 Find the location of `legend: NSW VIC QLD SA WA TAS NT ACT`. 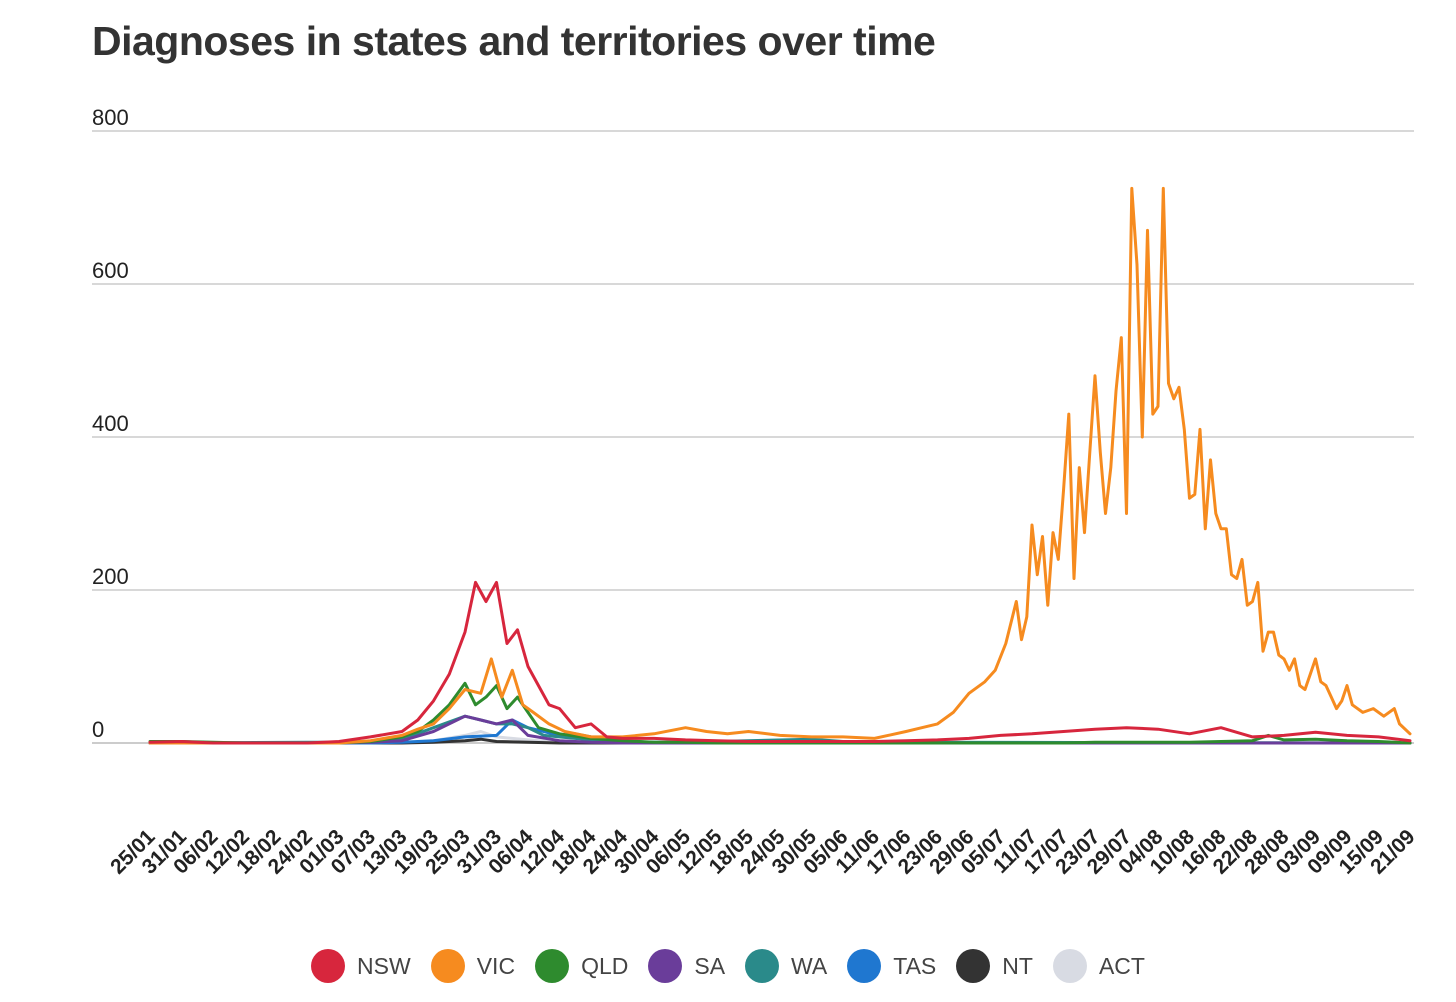

legend: NSW VIC QLD SA WA TAS NT ACT is located at coordinates (728, 966).